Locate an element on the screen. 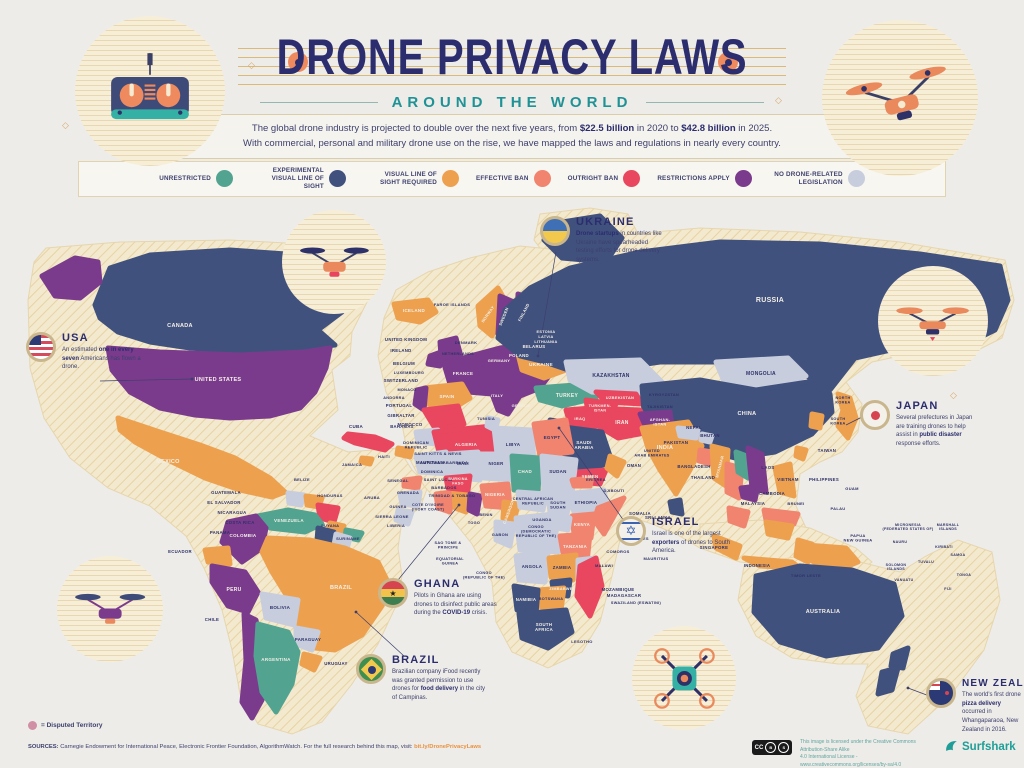  country-label: COMOROS is located at coordinates (617, 551).